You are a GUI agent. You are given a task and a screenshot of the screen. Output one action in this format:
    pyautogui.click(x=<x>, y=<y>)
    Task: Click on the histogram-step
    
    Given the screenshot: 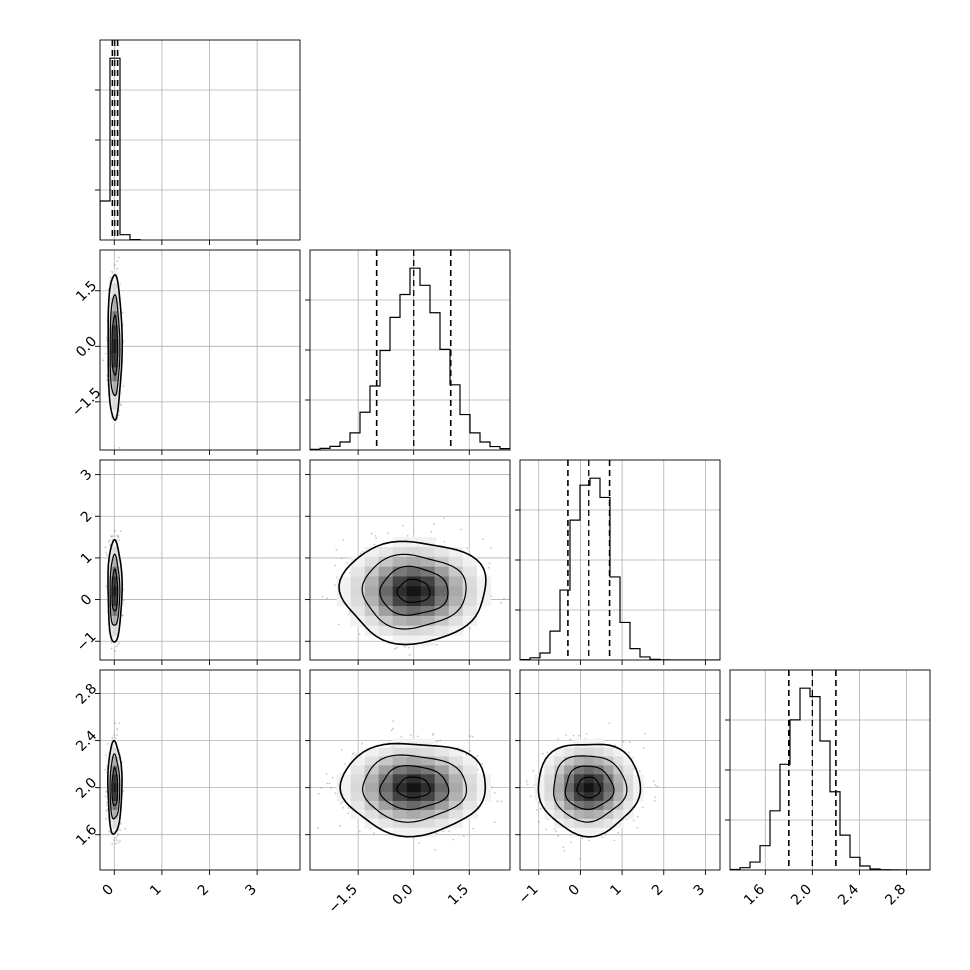 What is the action you would take?
    pyautogui.click(x=410, y=358)
    